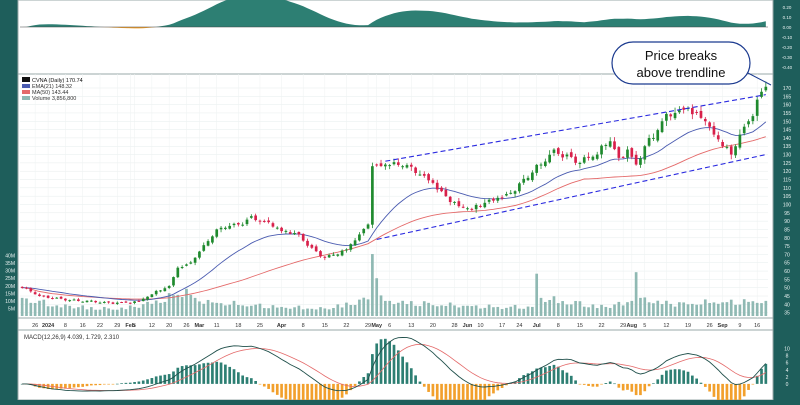  Describe the element at coordinates (83, 326) in the screenshot. I see `date-tick-label: 16` at that location.